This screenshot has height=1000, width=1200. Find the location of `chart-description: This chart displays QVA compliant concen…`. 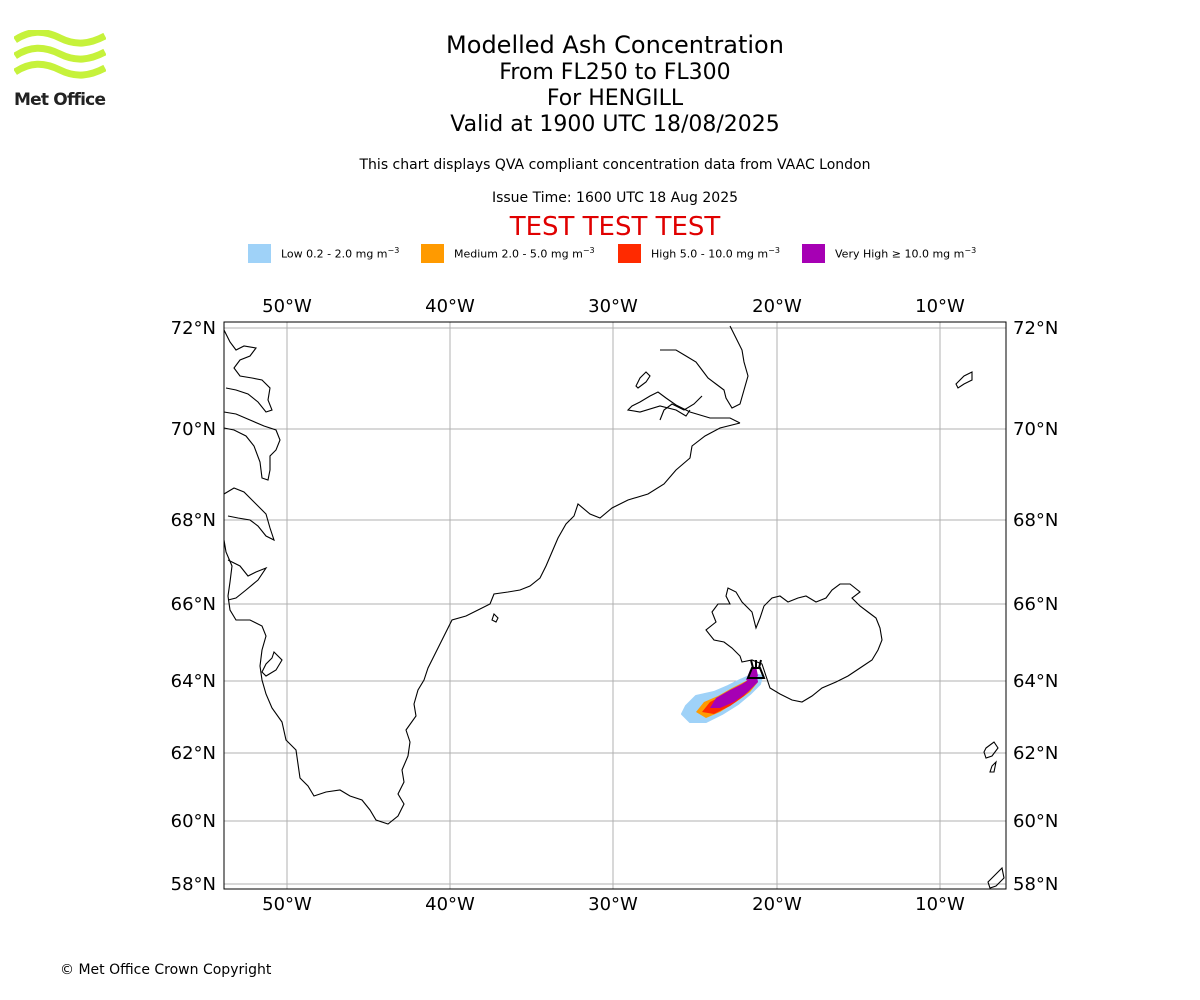

chart-description: This chart displays QVA compliant concen… is located at coordinates (615, 165).